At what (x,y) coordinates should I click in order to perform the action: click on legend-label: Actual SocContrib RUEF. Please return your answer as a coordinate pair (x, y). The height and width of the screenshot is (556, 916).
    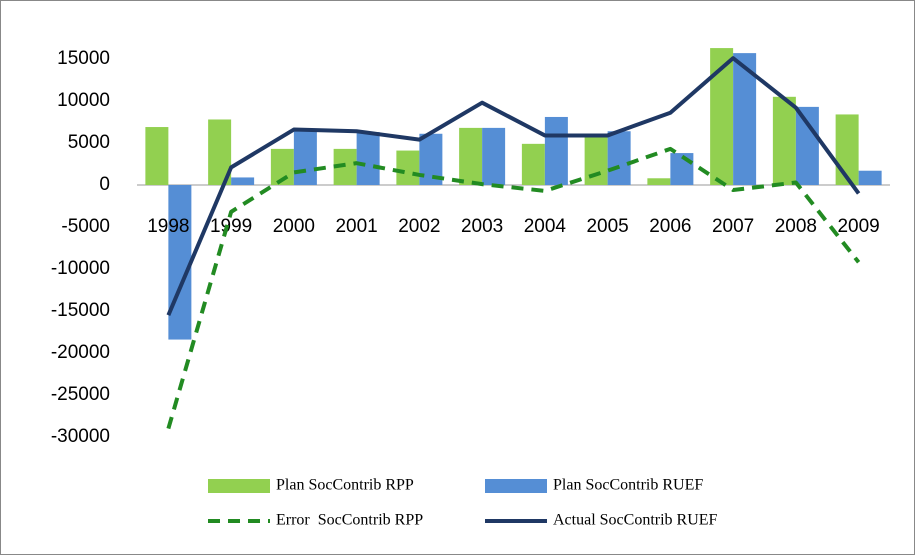
    Looking at the image, I should click on (635, 520).